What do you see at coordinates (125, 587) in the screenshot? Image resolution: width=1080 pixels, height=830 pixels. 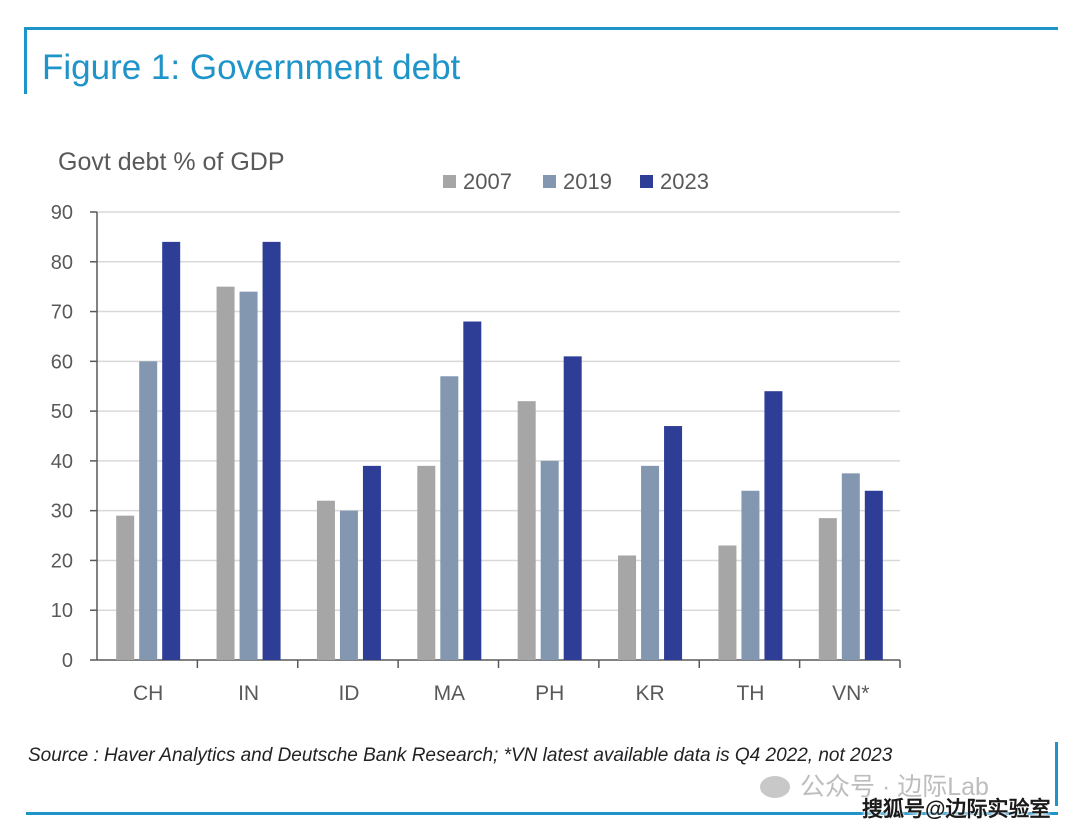 I see `bar-2007-ch` at bounding box center [125, 587].